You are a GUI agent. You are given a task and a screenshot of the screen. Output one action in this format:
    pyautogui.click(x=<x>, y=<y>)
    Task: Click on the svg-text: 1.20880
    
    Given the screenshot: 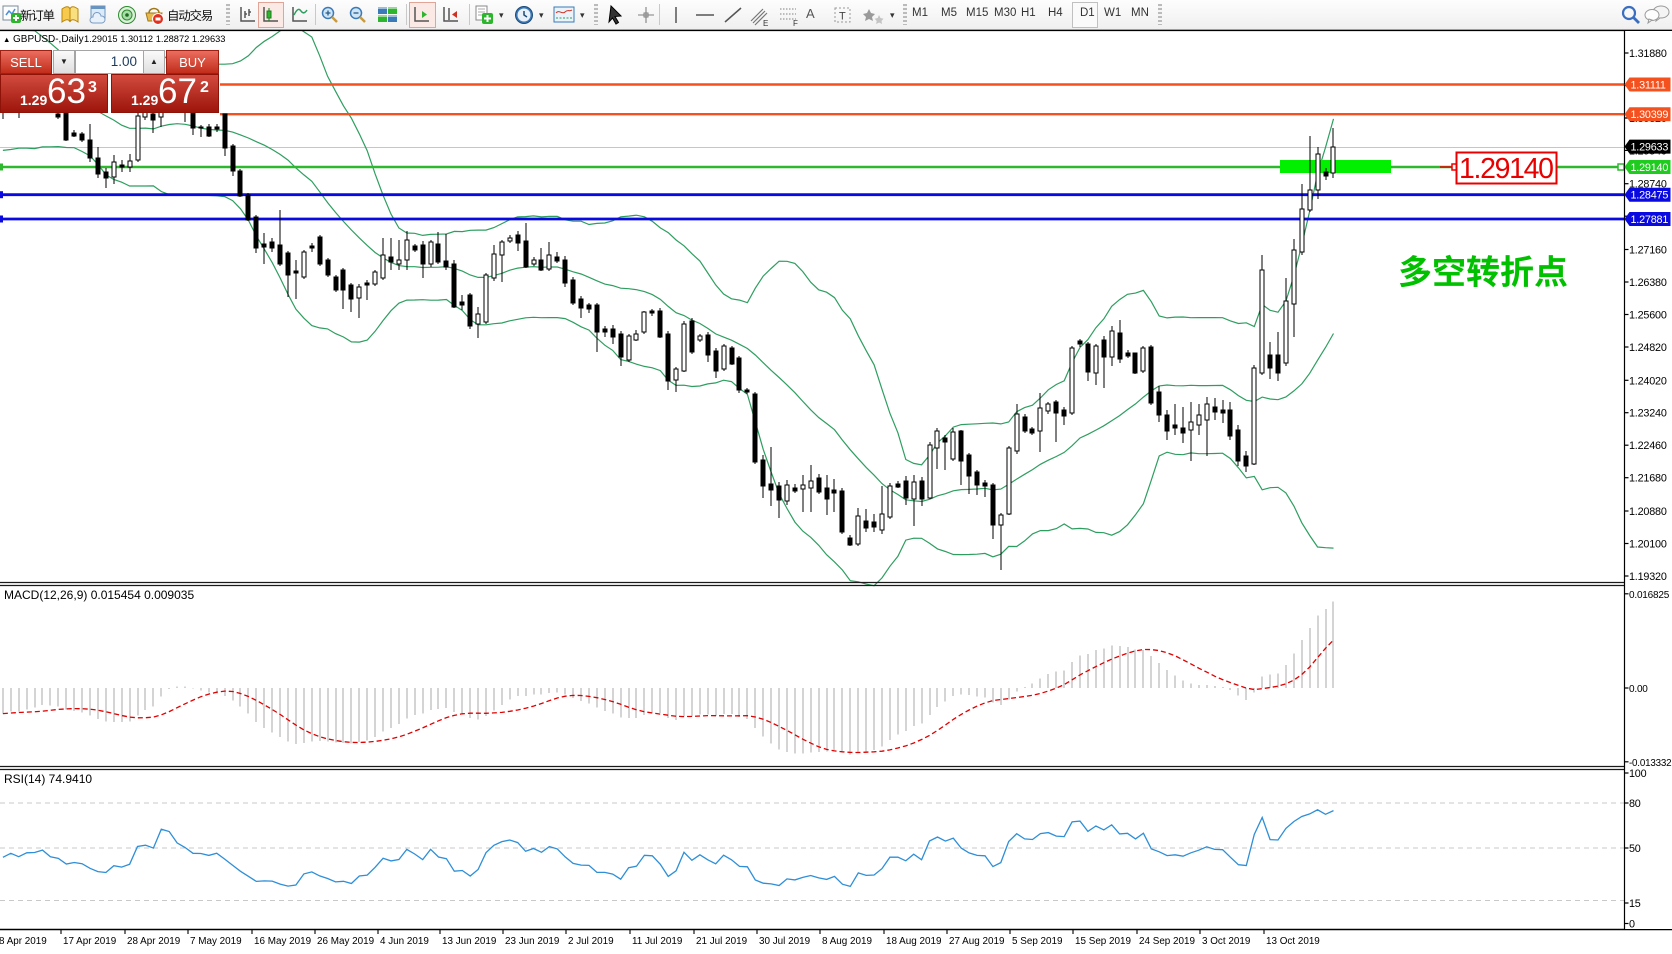 What is the action you would take?
    pyautogui.click(x=1648, y=512)
    